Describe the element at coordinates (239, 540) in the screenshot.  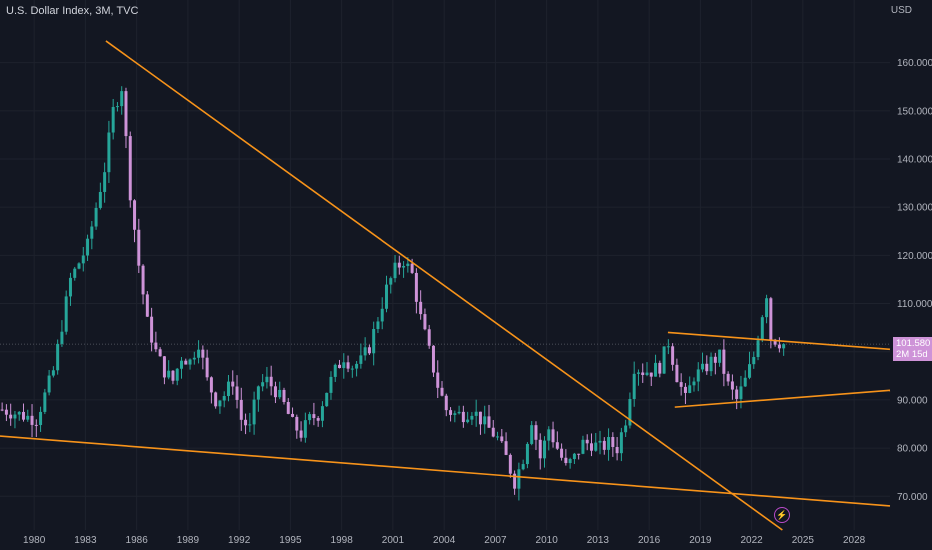
I see `x-tick-label: 1992` at that location.